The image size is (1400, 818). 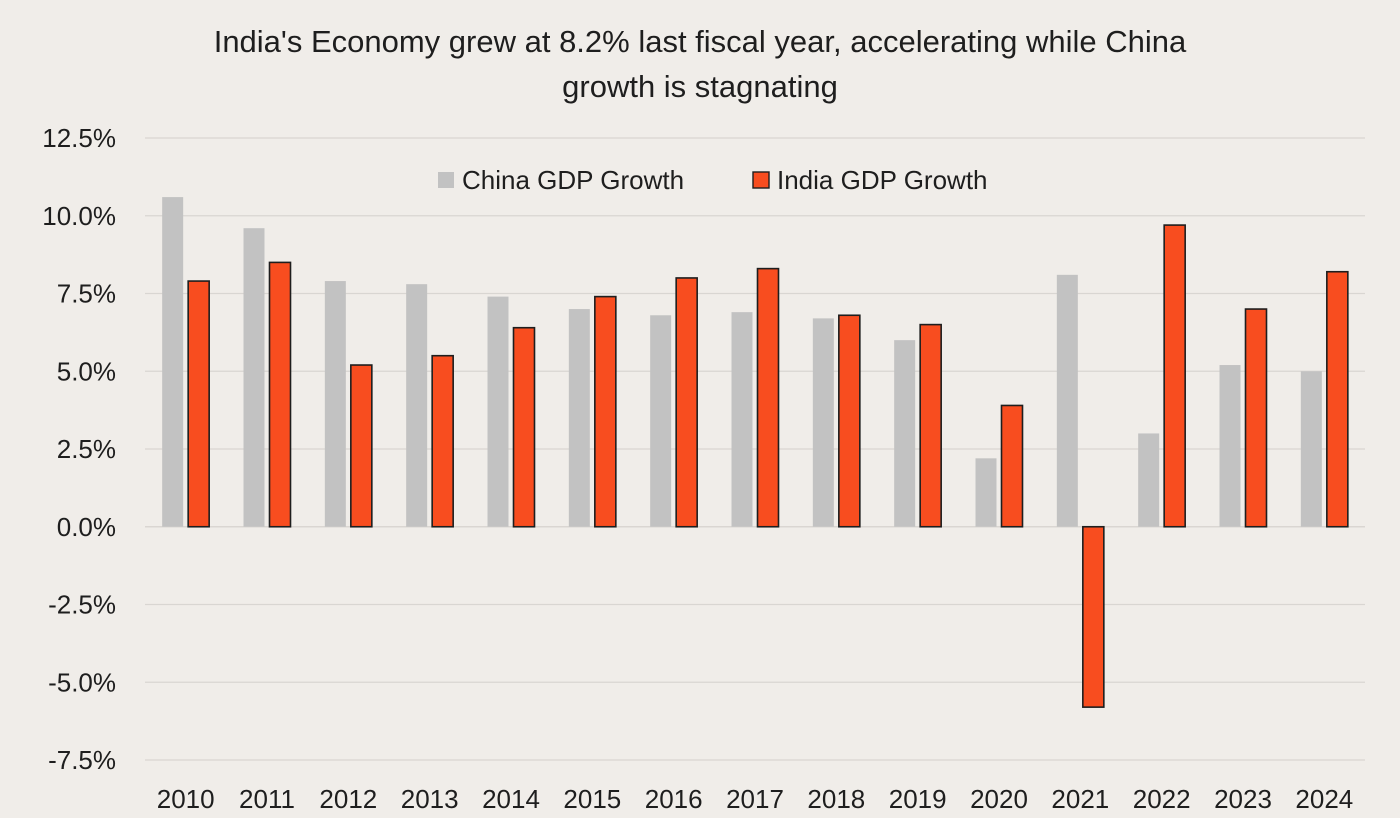 What do you see at coordinates (1162, 799) in the screenshot?
I see `x-tick-label: 2022` at bounding box center [1162, 799].